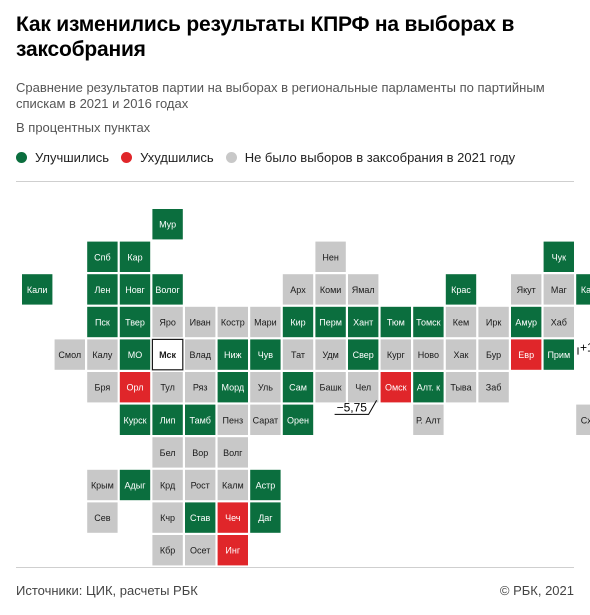 The width and height of the screenshot is (590, 615). Describe the element at coordinates (363, 355) in the screenshot. I see `region-label: Свер` at that location.